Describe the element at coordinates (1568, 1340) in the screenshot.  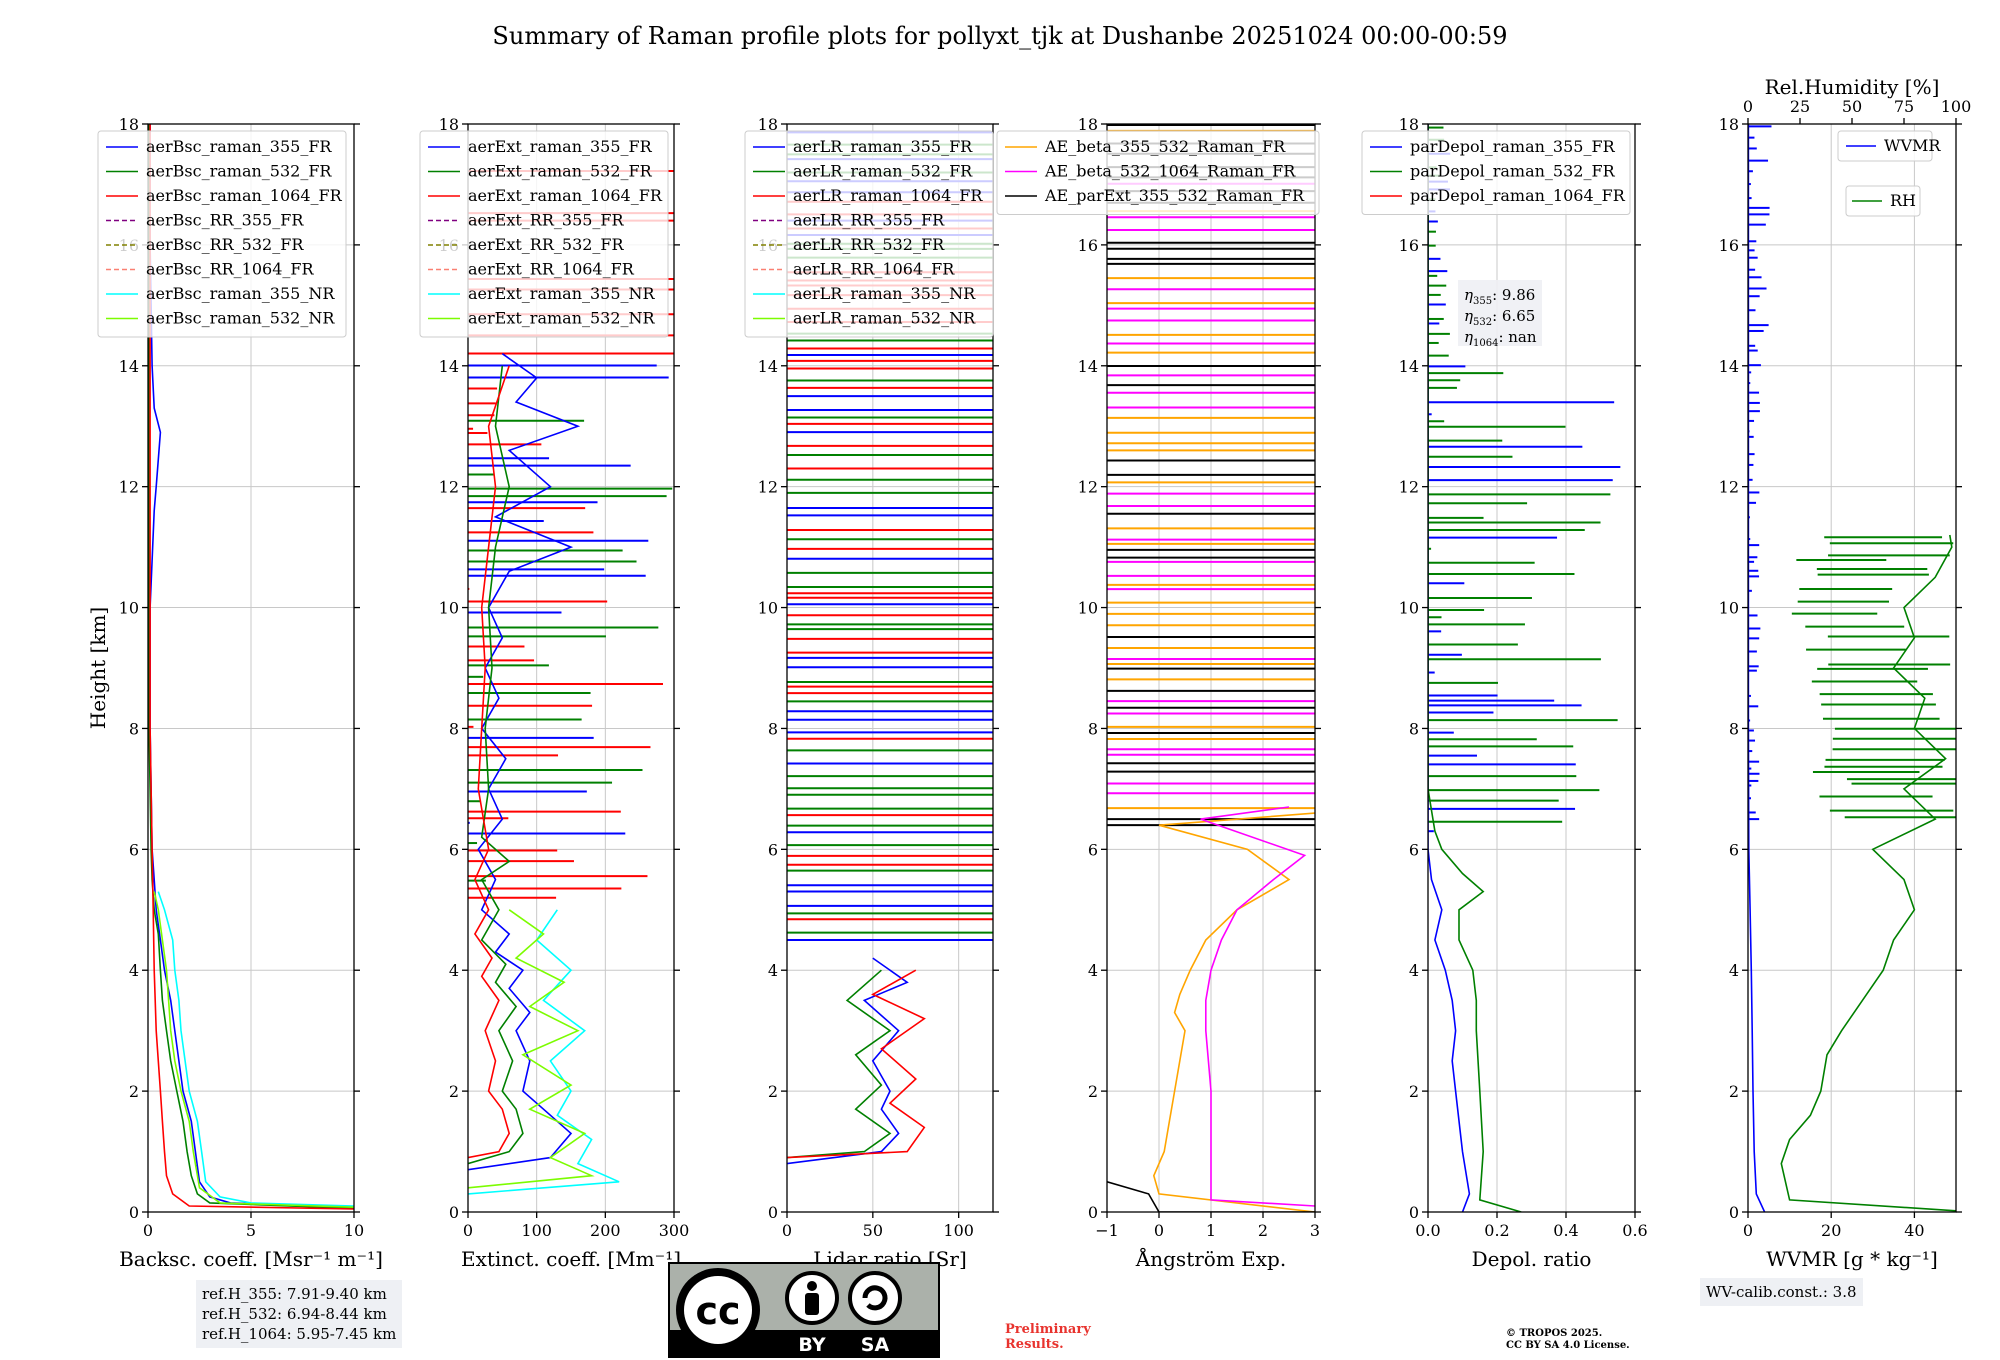
I see `copyright-note: © TROPOS 2025. CC BY SA 4.0 License.` at that location.